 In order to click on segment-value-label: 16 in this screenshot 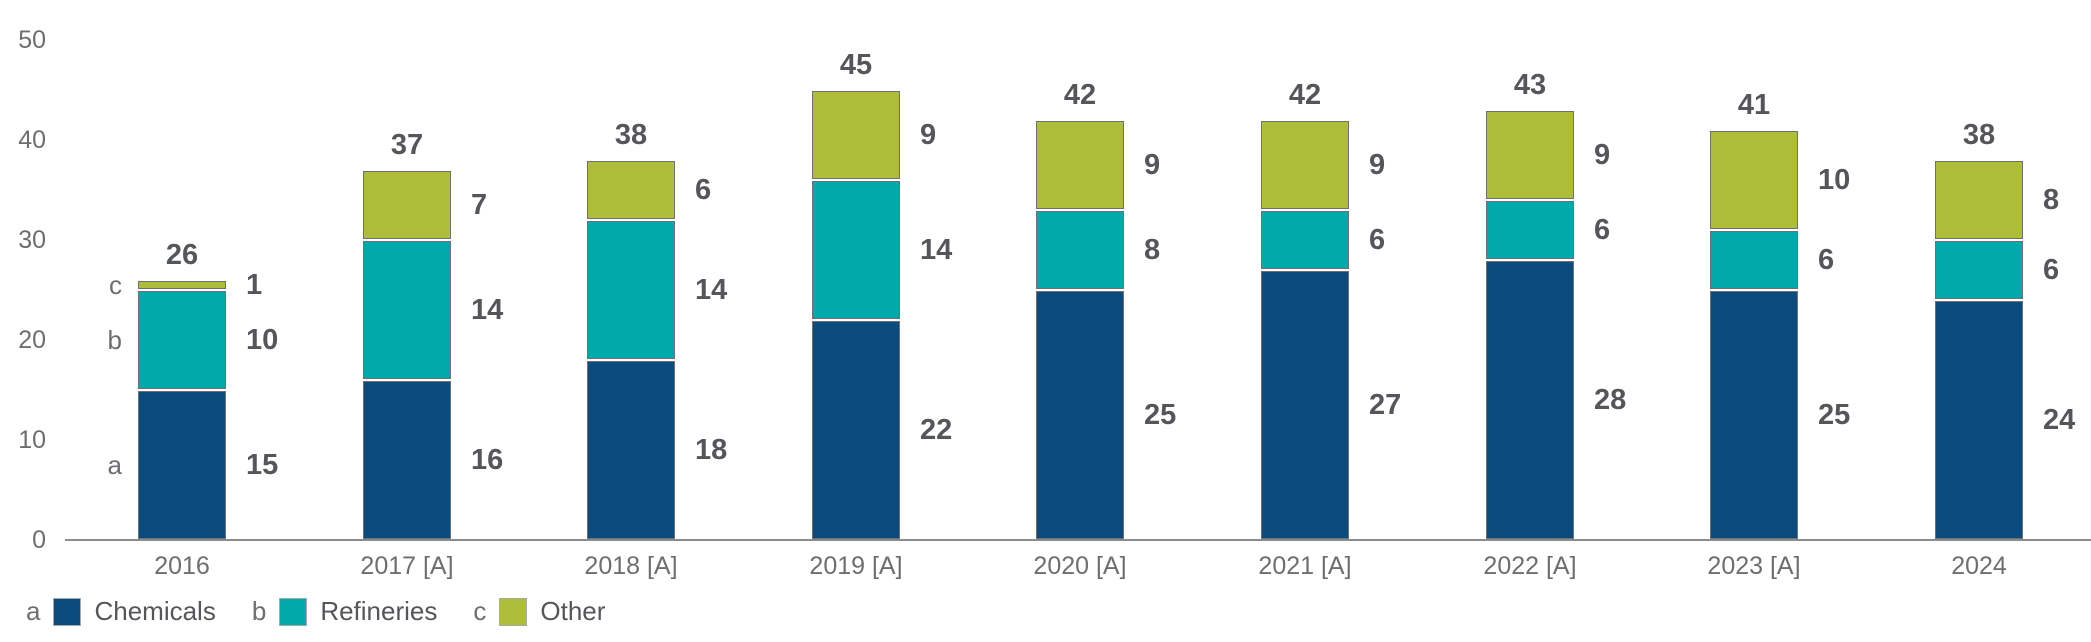, I will do `click(487, 460)`.